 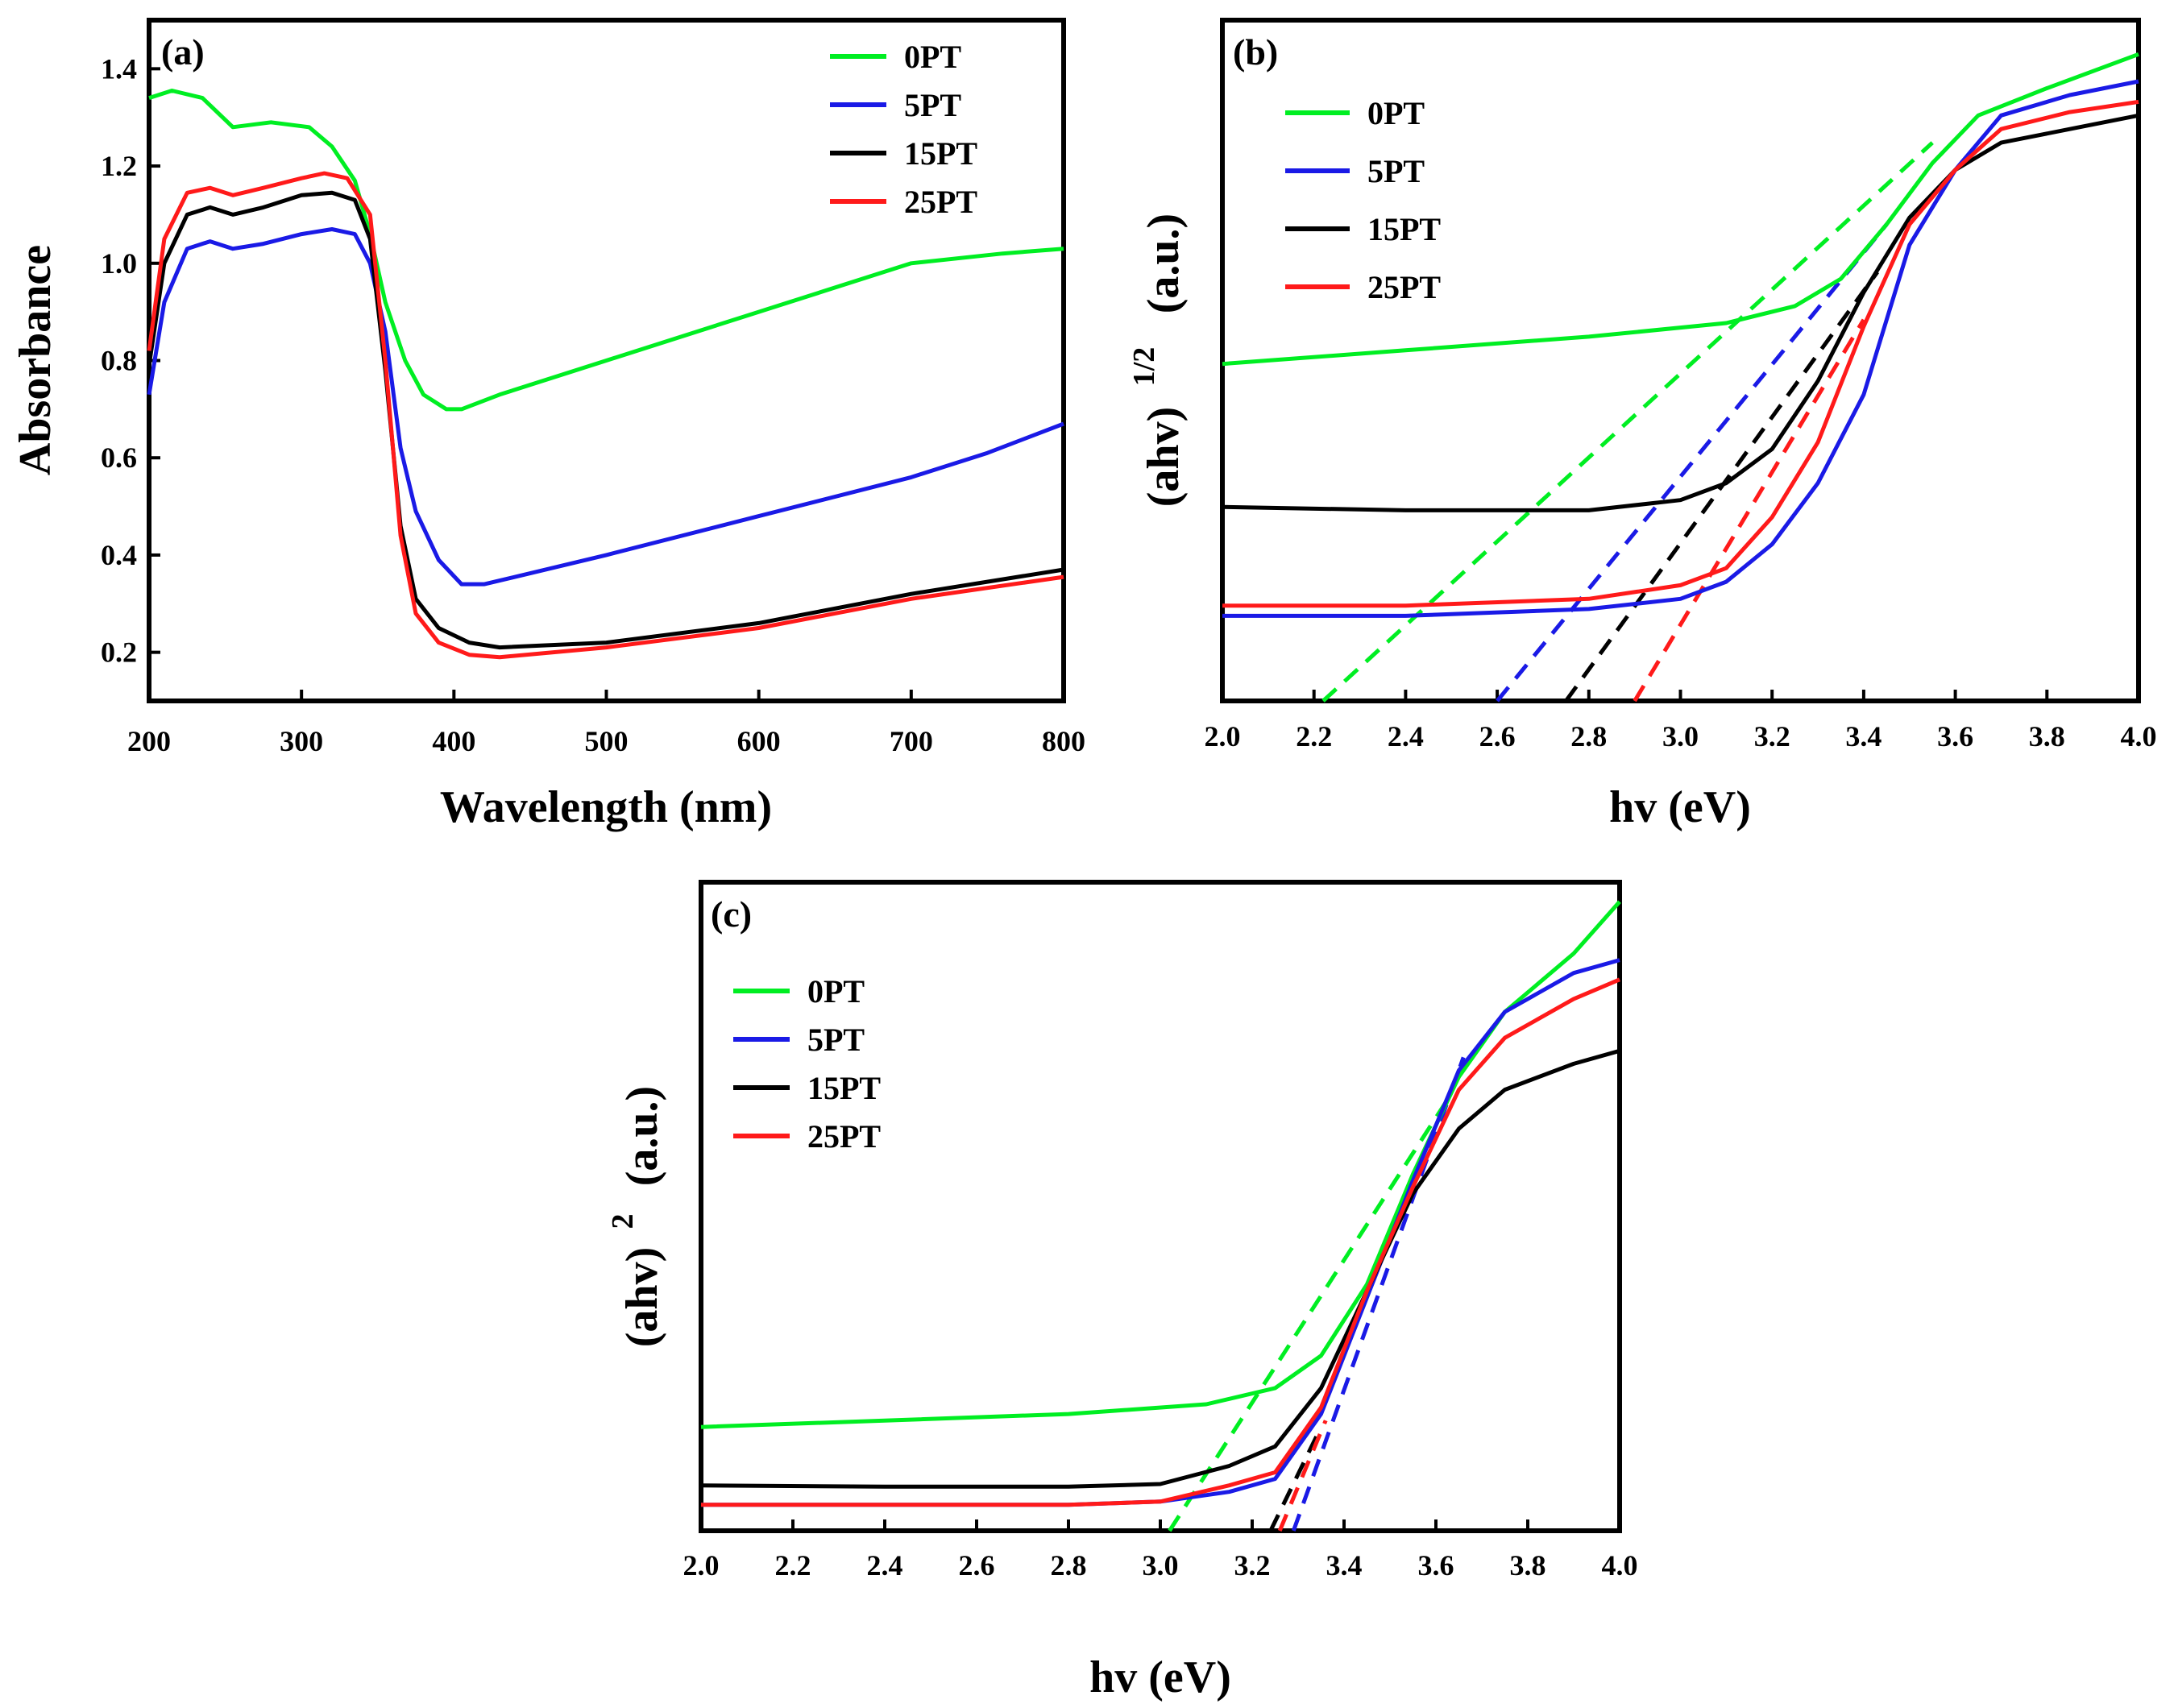 I want to click on panel-b-ylabel: (ahv) 1/2 (a.u.), so click(x=1158, y=361).